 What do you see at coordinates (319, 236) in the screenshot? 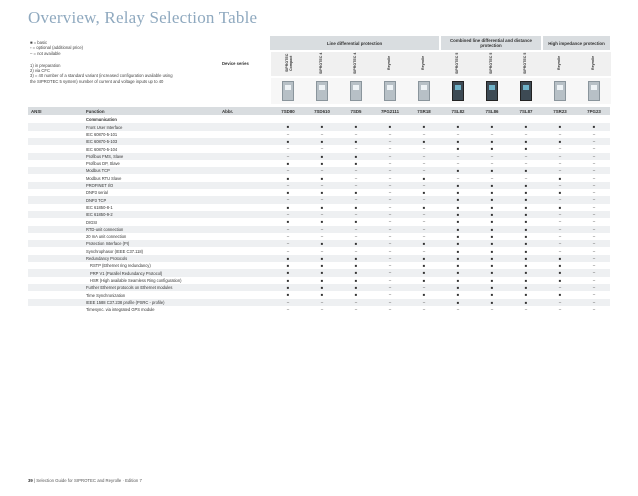
I see `table-row: 20 mA unit connection – – – – – ■ ■ ■ – –` at bounding box center [319, 236].